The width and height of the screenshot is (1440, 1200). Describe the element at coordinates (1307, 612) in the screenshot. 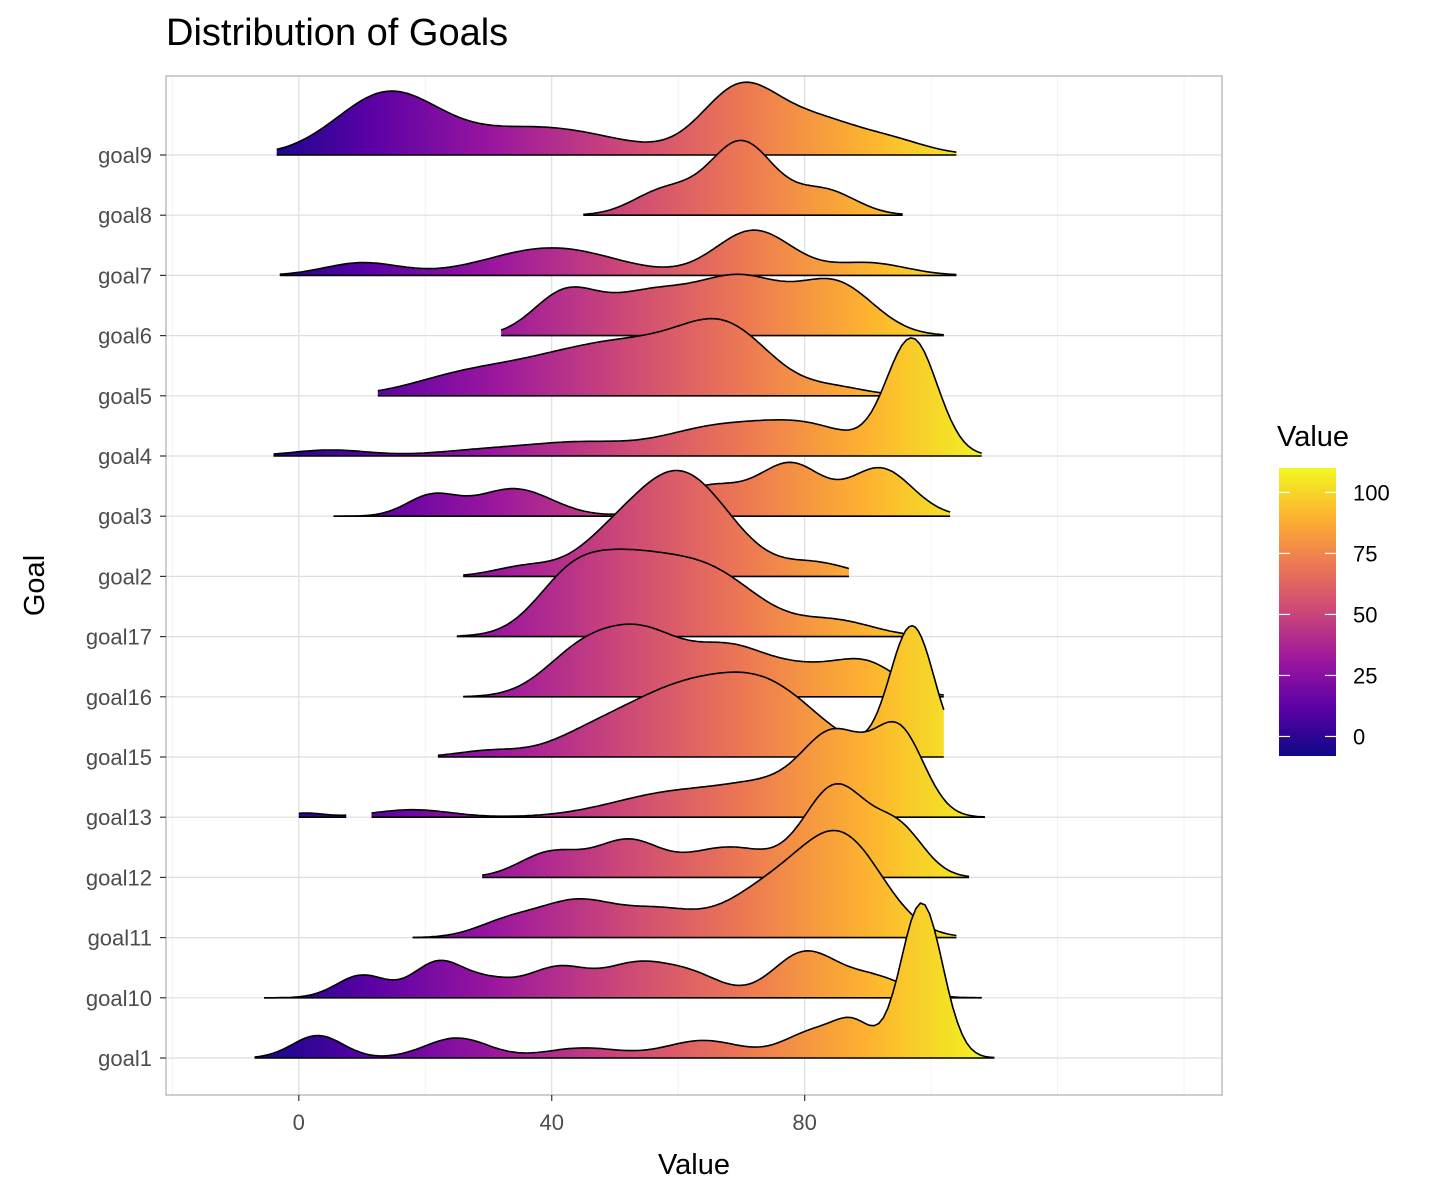

I see `legend-colorbar` at that location.